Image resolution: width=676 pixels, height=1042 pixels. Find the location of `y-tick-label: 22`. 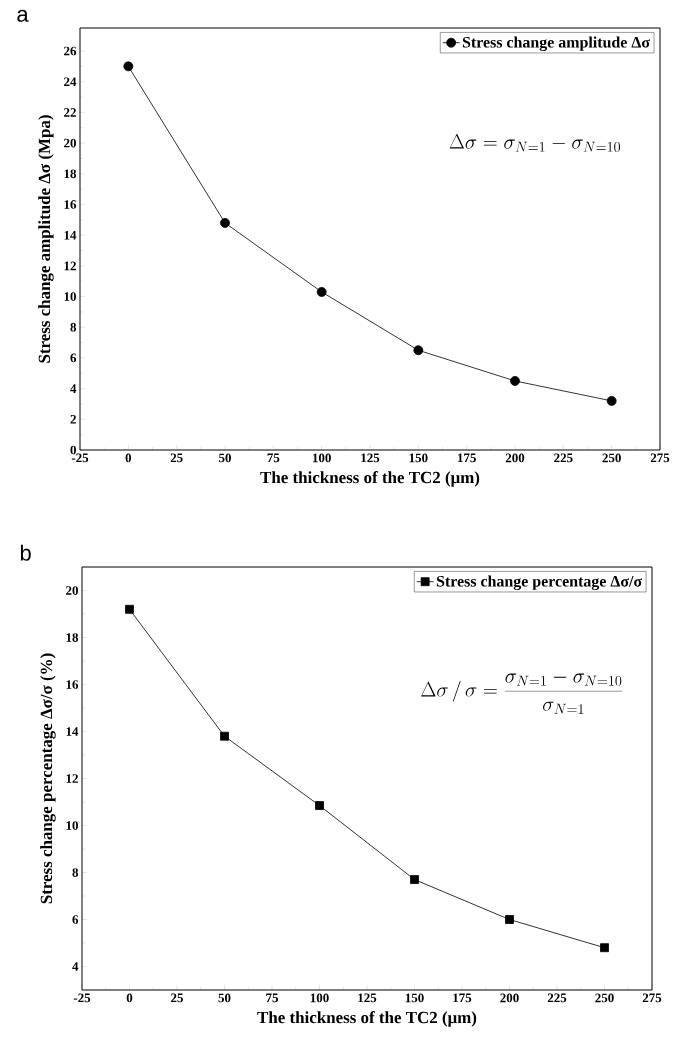

y-tick-label: 22 is located at coordinates (70, 112).